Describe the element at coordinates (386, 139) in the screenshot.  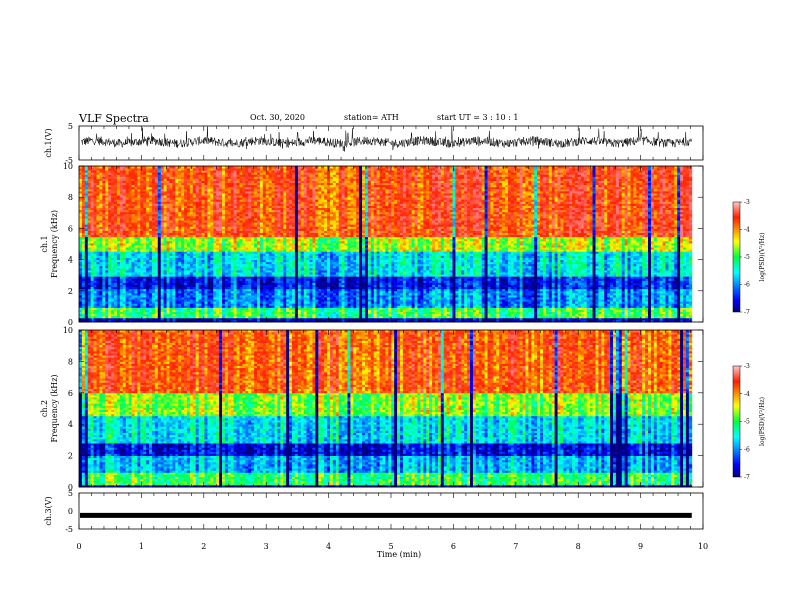
I see `ch1-waveform-line` at that location.